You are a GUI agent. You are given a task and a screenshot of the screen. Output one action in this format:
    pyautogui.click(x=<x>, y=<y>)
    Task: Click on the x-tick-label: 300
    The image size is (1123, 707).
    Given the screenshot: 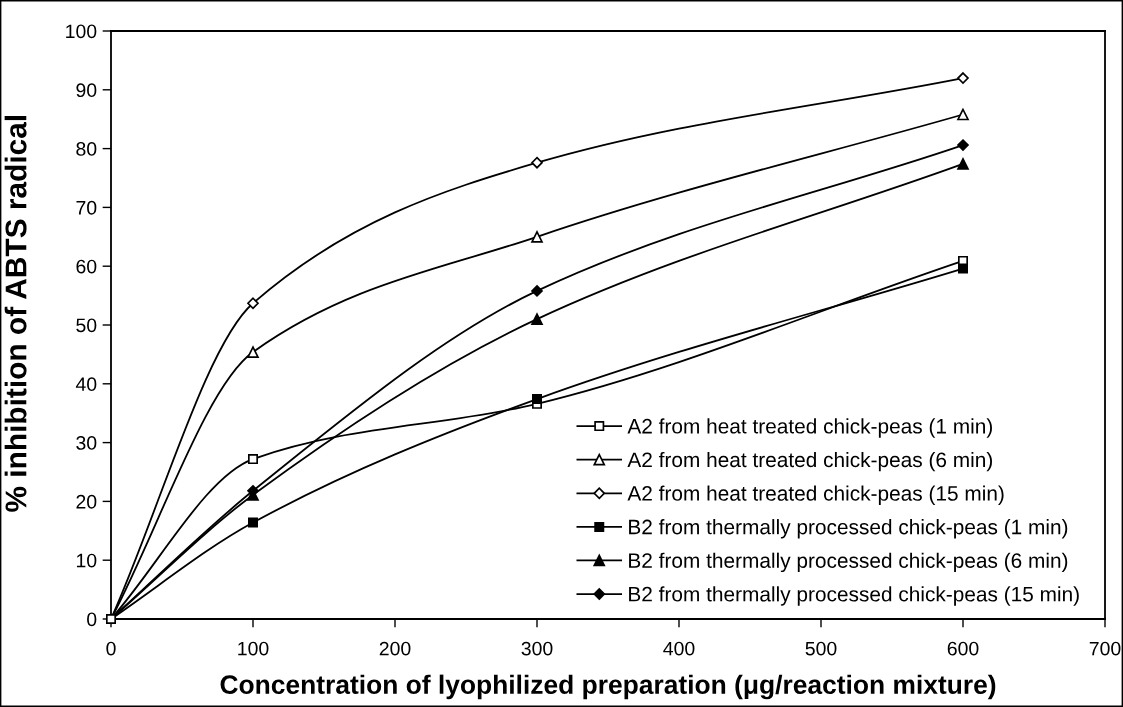 What is the action you would take?
    pyautogui.click(x=537, y=648)
    